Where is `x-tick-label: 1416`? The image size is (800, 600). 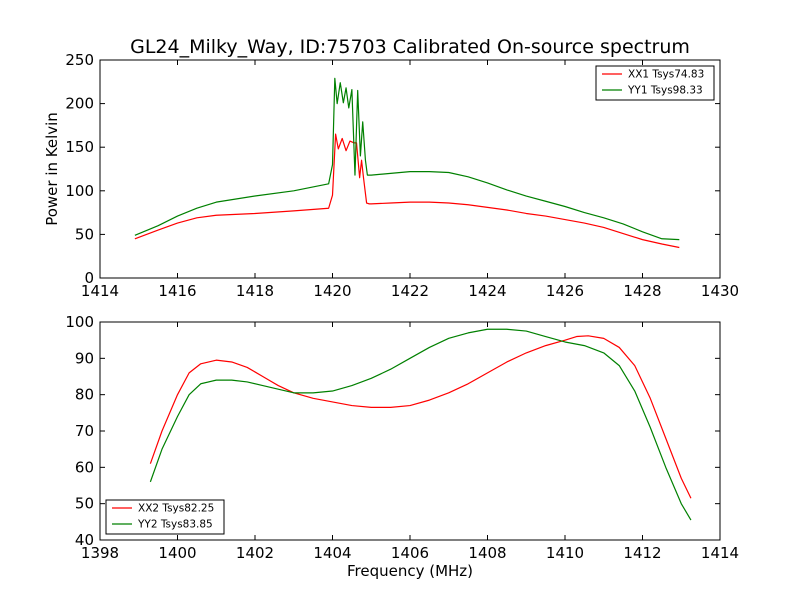
x-tick-label: 1416 is located at coordinates (177, 291).